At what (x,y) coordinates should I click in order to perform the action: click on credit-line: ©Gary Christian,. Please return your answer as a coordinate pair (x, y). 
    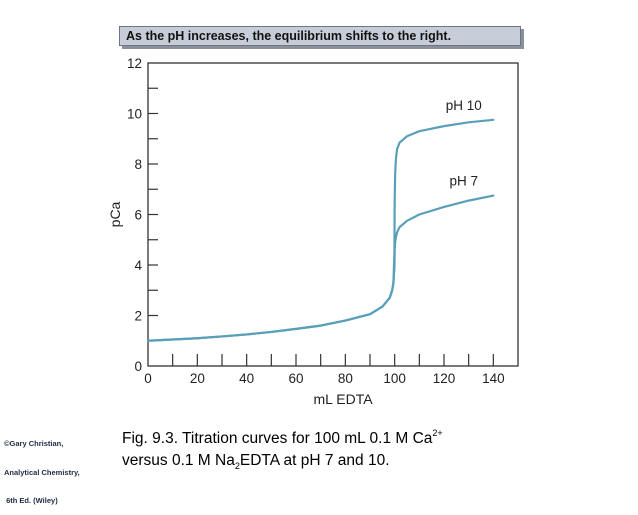
    Looking at the image, I should click on (34, 443).